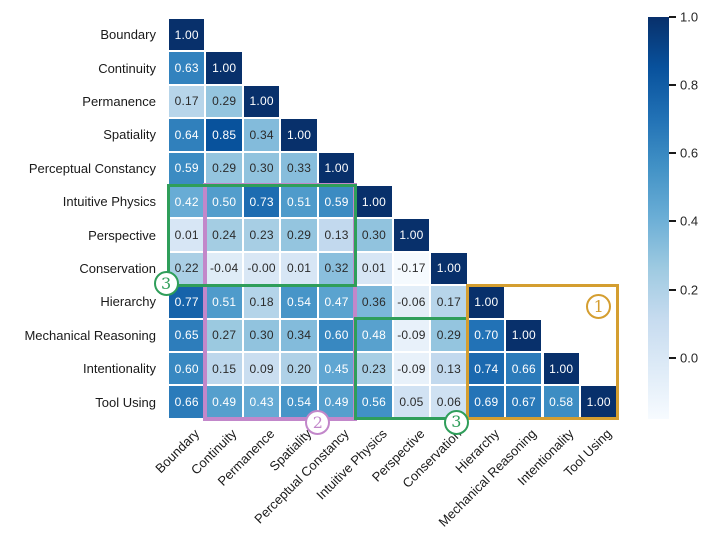  What do you see at coordinates (411, 402) in the screenshot?
I see `heatmap-cell: 0.05` at bounding box center [411, 402].